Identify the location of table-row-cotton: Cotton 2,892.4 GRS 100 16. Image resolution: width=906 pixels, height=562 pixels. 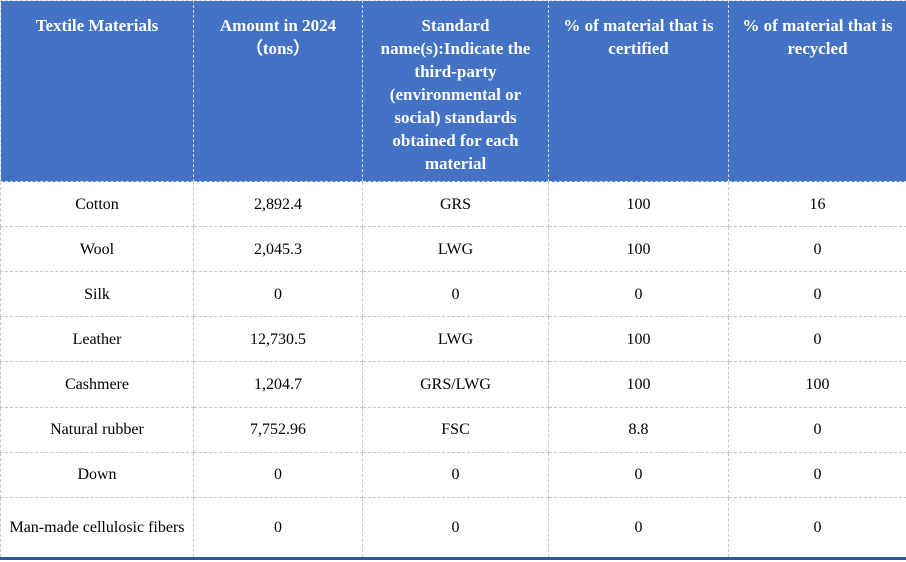
(453, 204).